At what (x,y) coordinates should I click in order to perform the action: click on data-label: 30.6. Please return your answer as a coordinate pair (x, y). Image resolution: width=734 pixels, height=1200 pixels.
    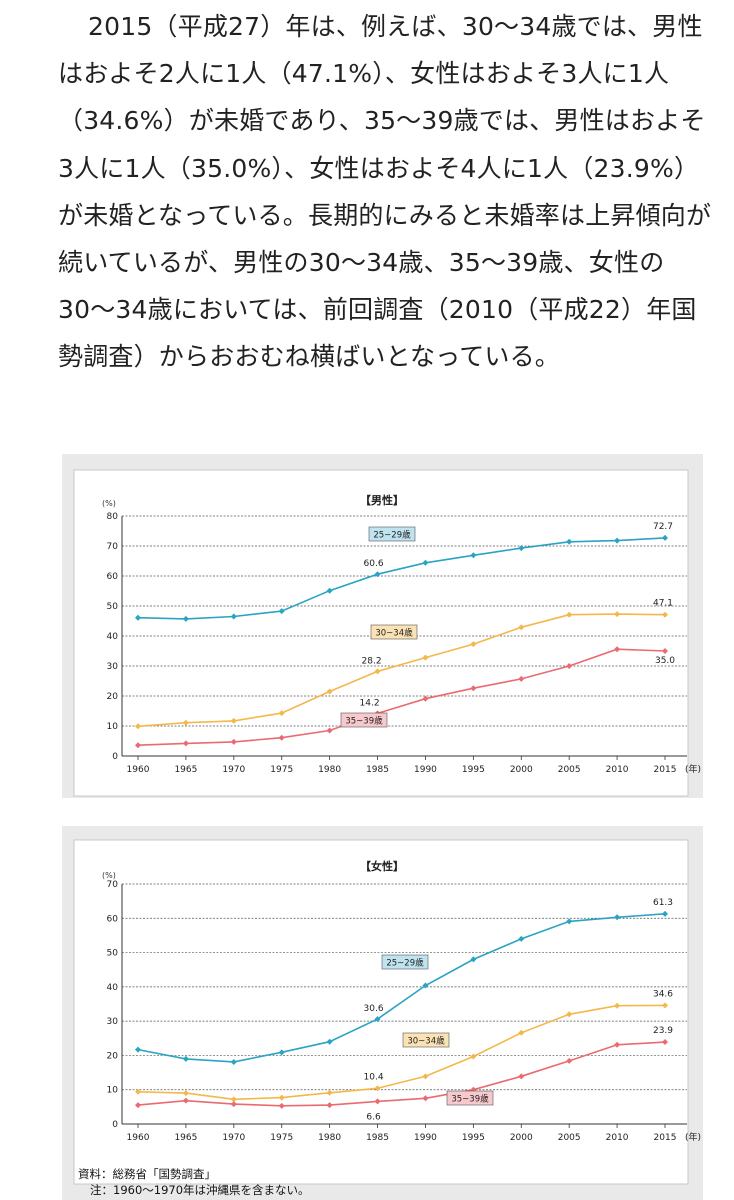
    Looking at the image, I should click on (374, 1009).